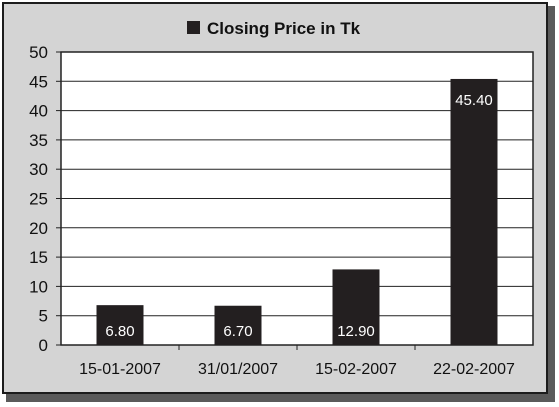  What do you see at coordinates (38, 199) in the screenshot?
I see `y-tick-label: 25` at bounding box center [38, 199].